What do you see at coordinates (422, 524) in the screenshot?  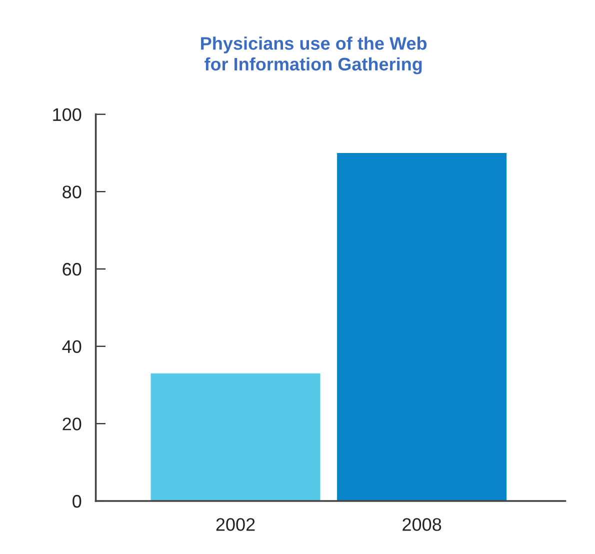 I see `x-tick-label: 2008` at bounding box center [422, 524].